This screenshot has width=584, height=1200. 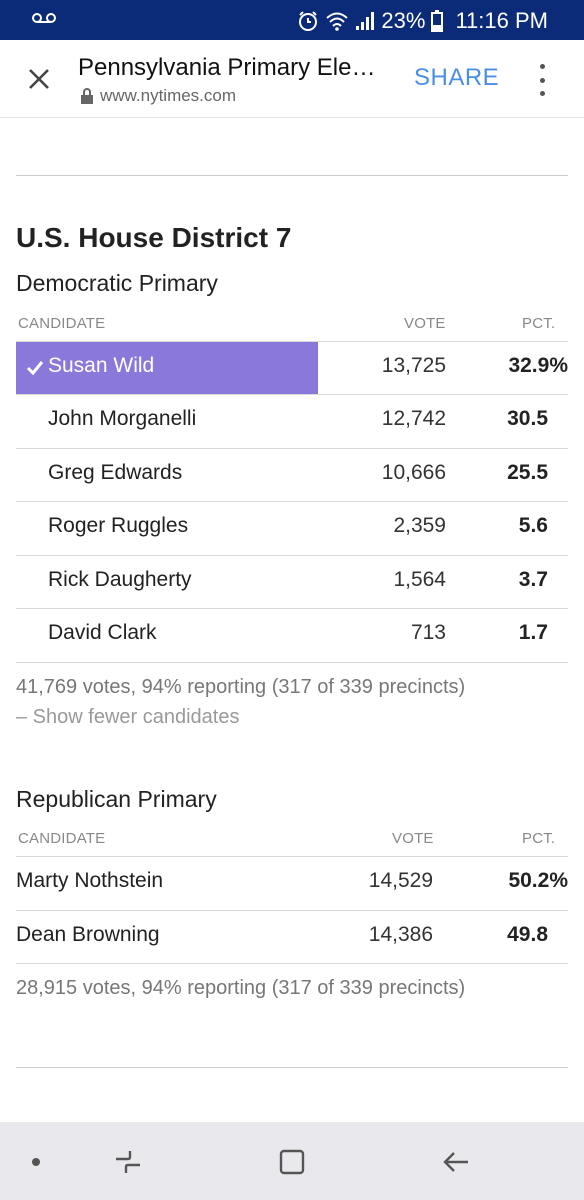 What do you see at coordinates (413, 418) in the screenshot?
I see `candidate-votes: 12,742` at bounding box center [413, 418].